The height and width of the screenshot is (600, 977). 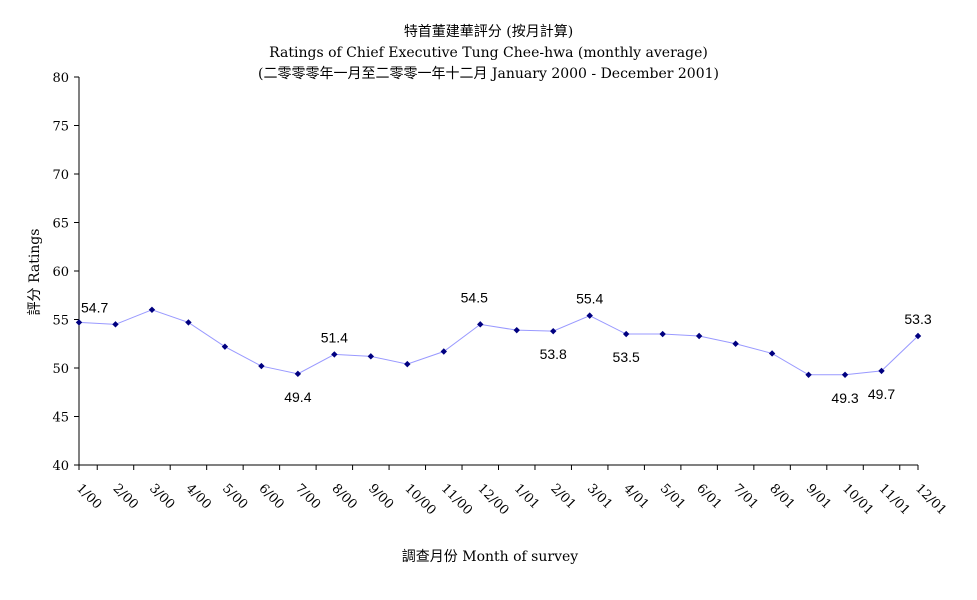 What do you see at coordinates (198, 496) in the screenshot?
I see `x-tick-label: 4/00` at bounding box center [198, 496].